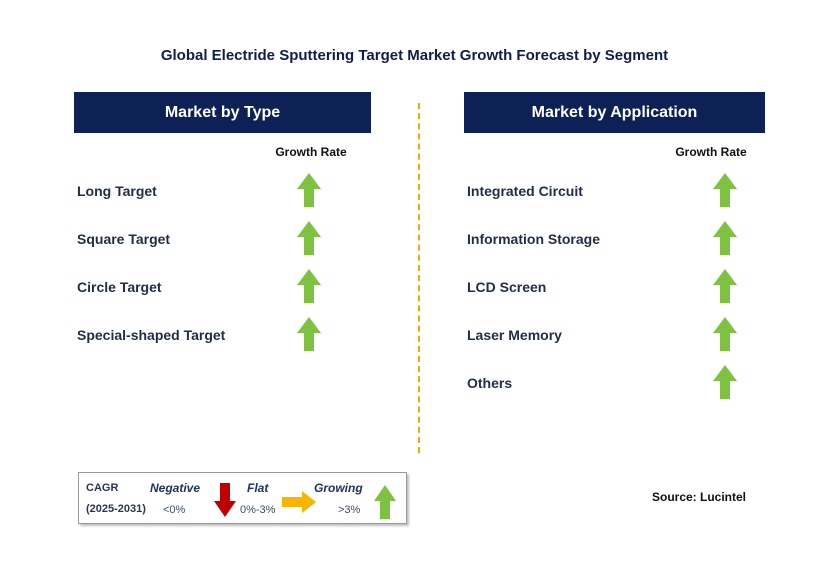  Describe the element at coordinates (151, 335) in the screenshot. I see `type-row-label: Special-shaped Target` at that location.